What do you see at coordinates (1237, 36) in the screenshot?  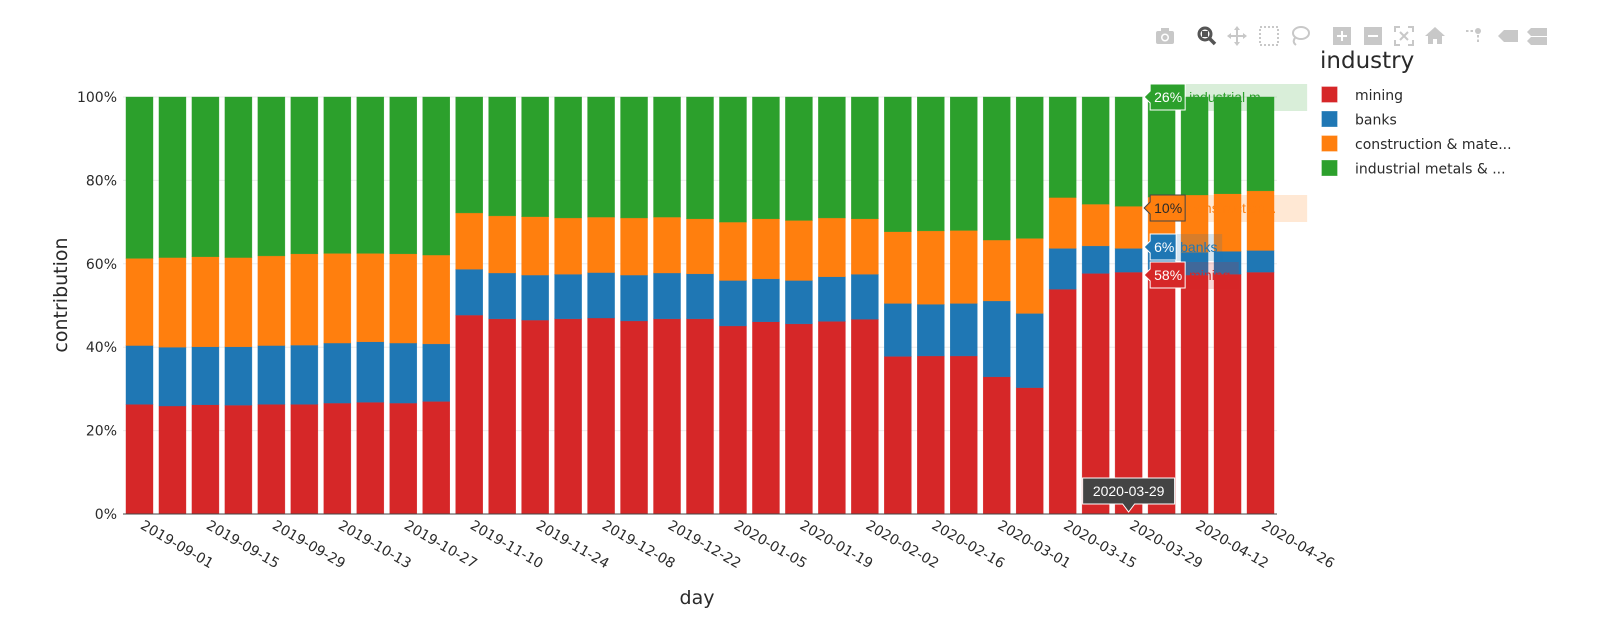 I see `pan-icon` at bounding box center [1237, 36].